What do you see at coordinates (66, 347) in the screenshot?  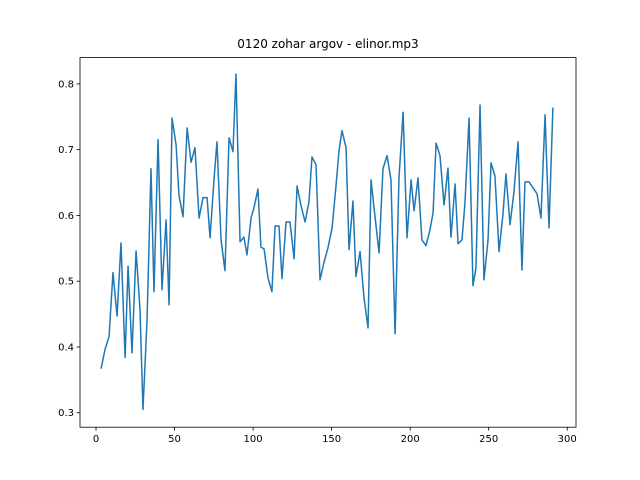 I see `y-tick-label: 0.4` at bounding box center [66, 347].